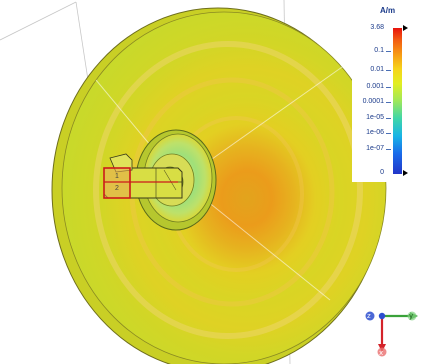  What do you see at coordinates (373, 101) in the screenshot?
I see `legend-tick: 0.0001` at bounding box center [373, 101].